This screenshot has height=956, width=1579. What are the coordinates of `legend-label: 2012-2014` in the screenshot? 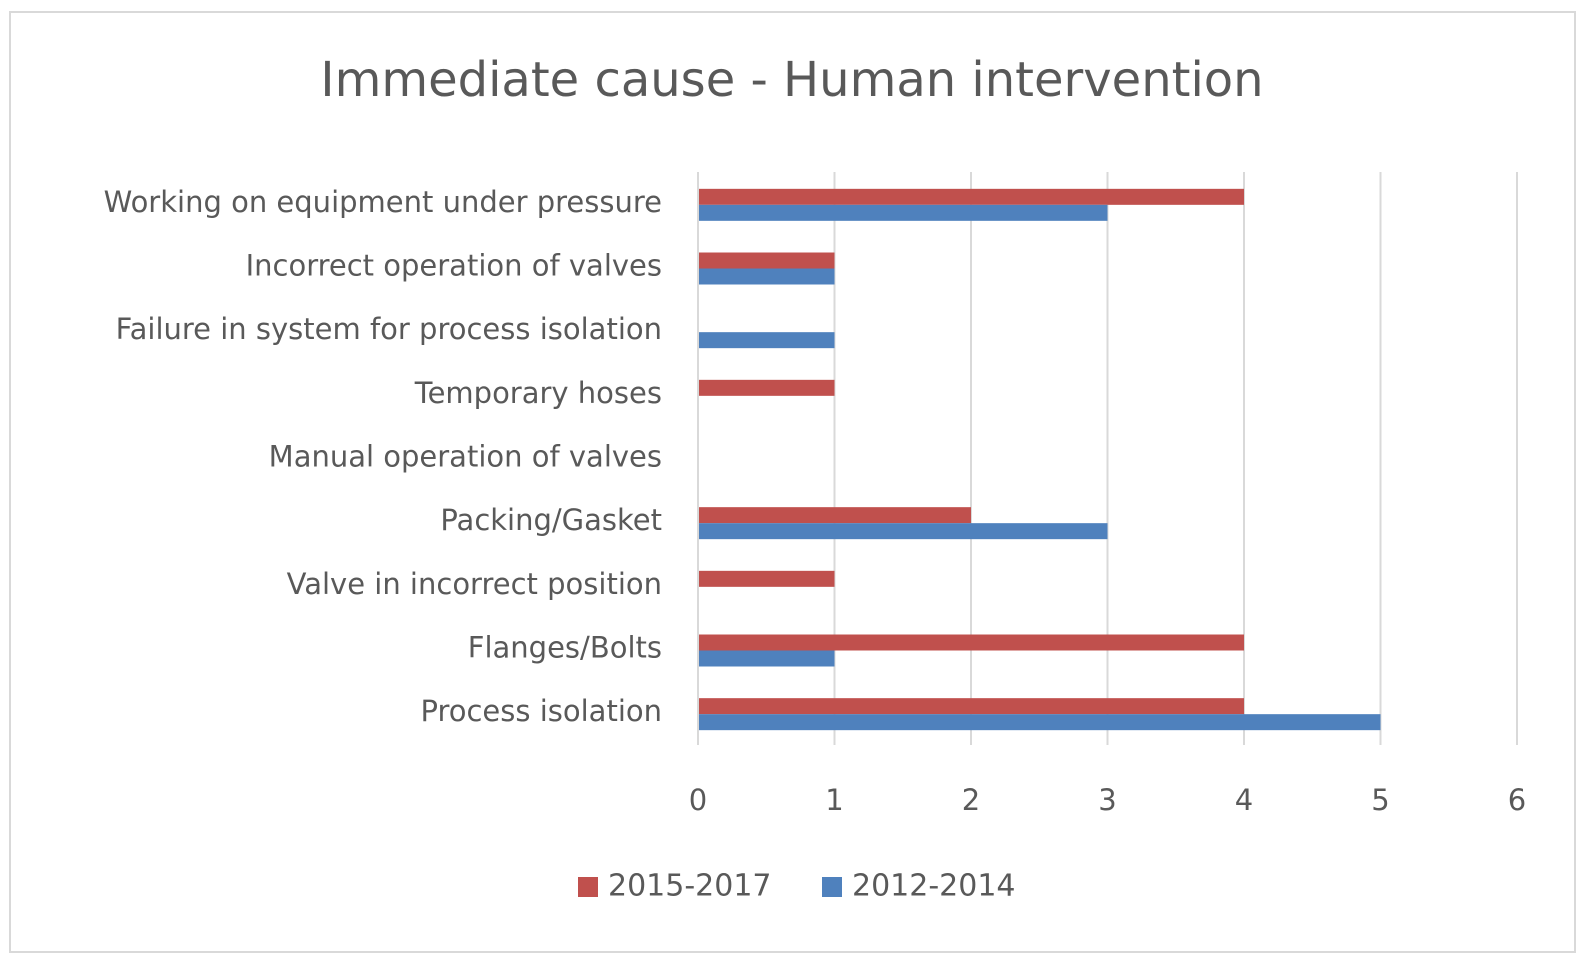 It's located at (934, 886).